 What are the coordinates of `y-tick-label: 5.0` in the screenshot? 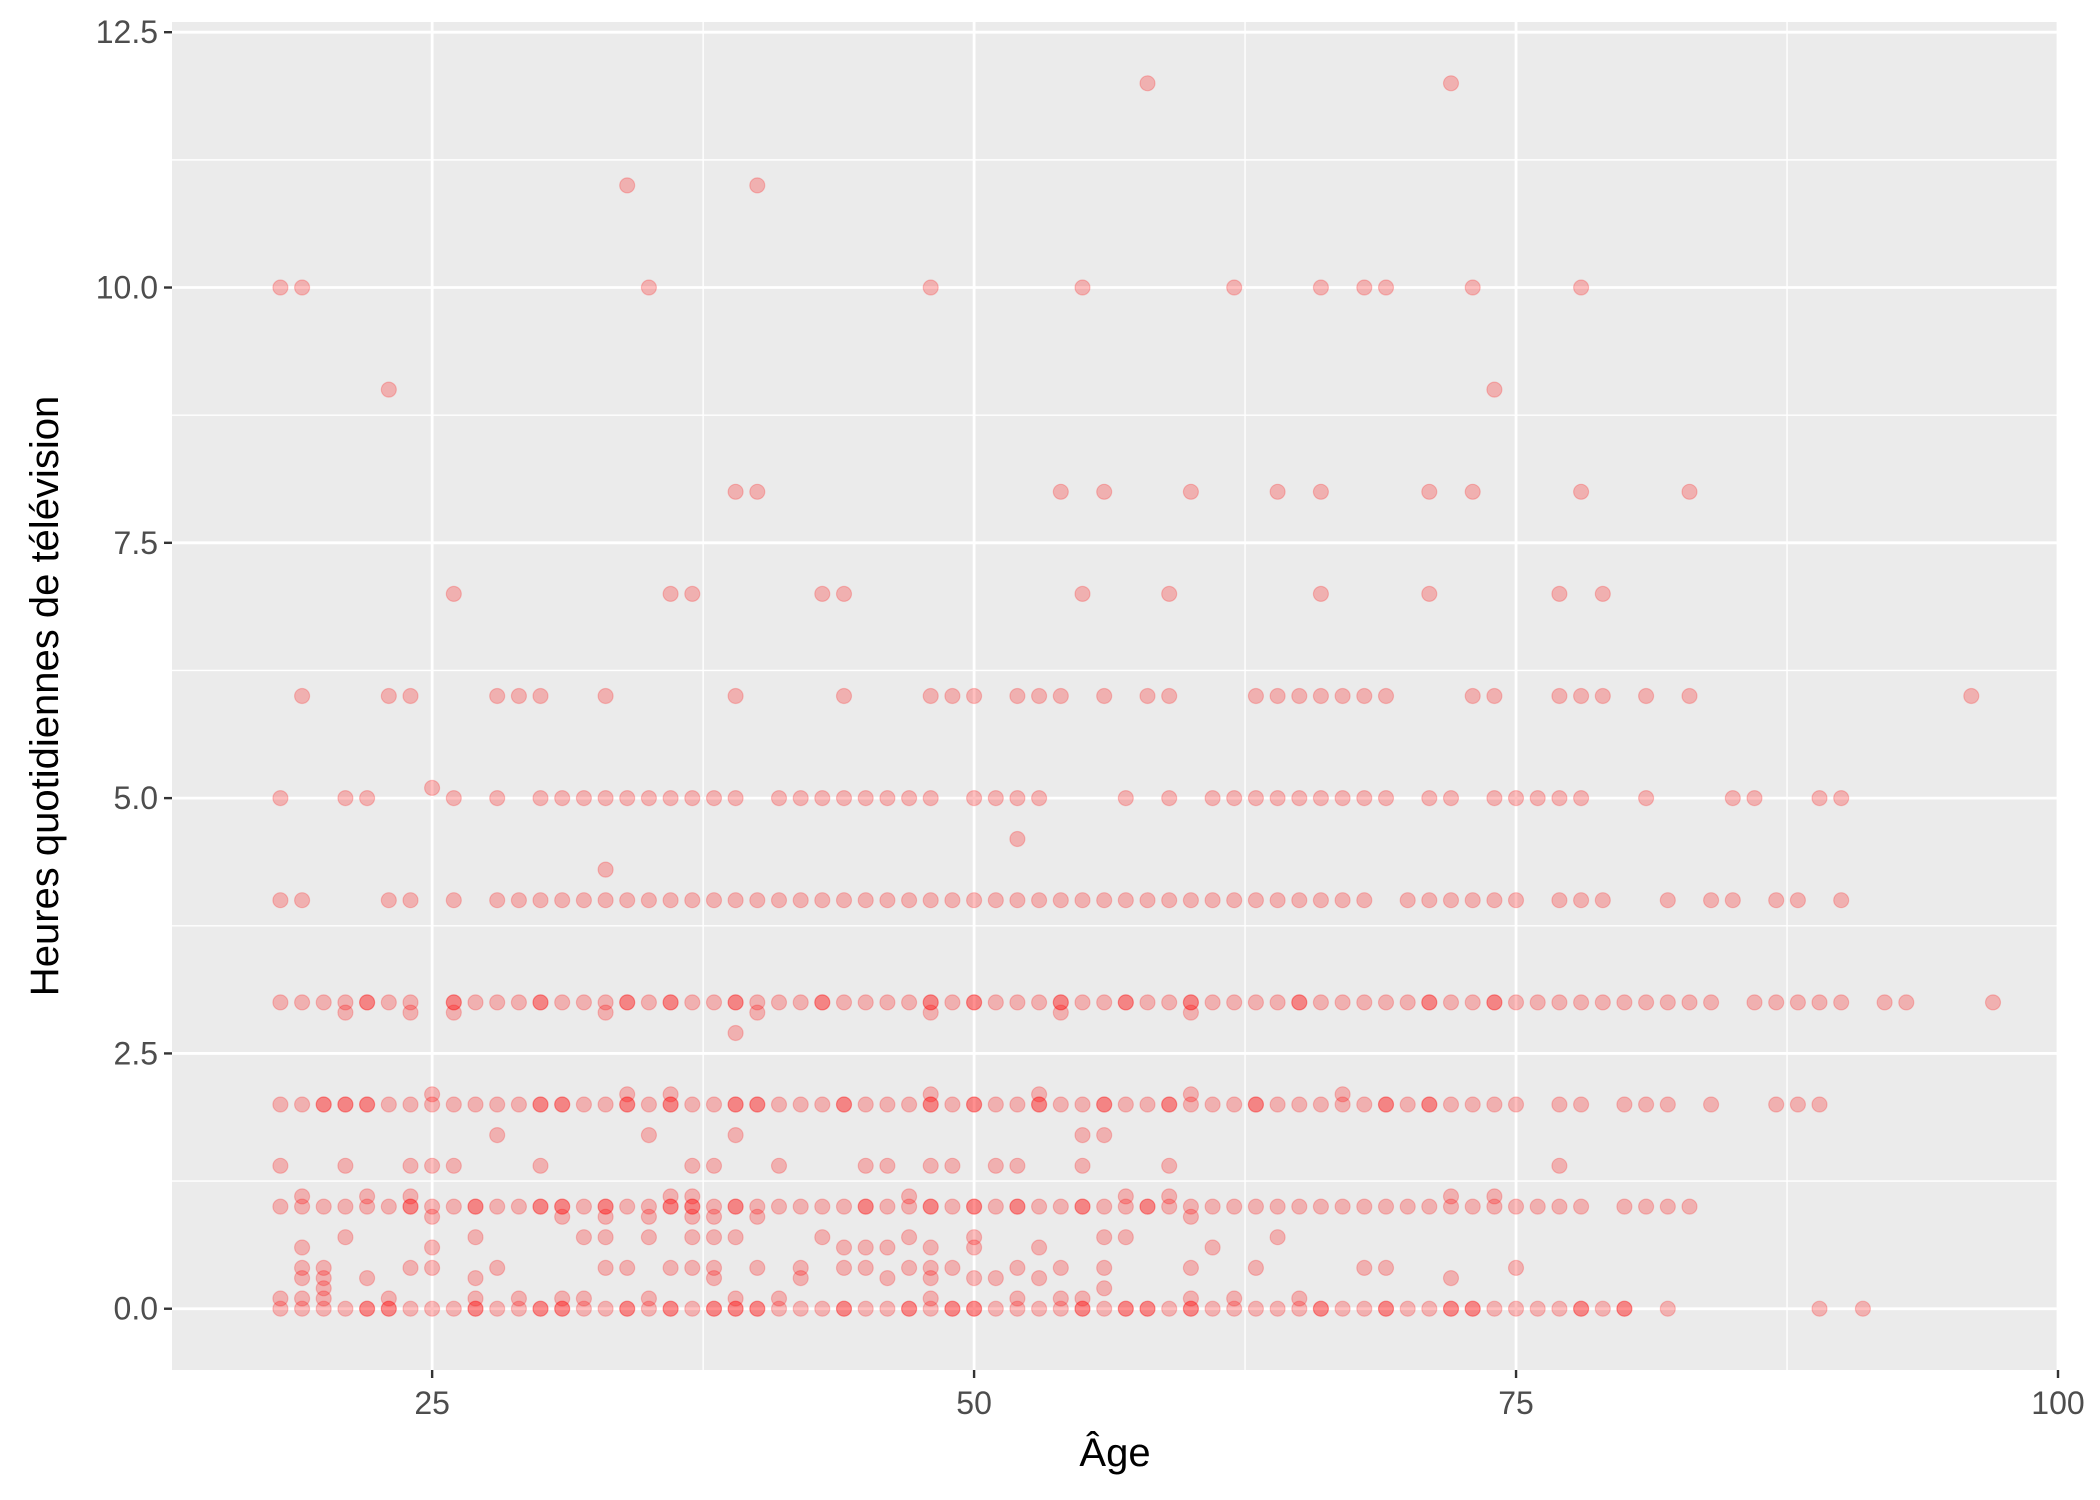 It's located at (136, 798).